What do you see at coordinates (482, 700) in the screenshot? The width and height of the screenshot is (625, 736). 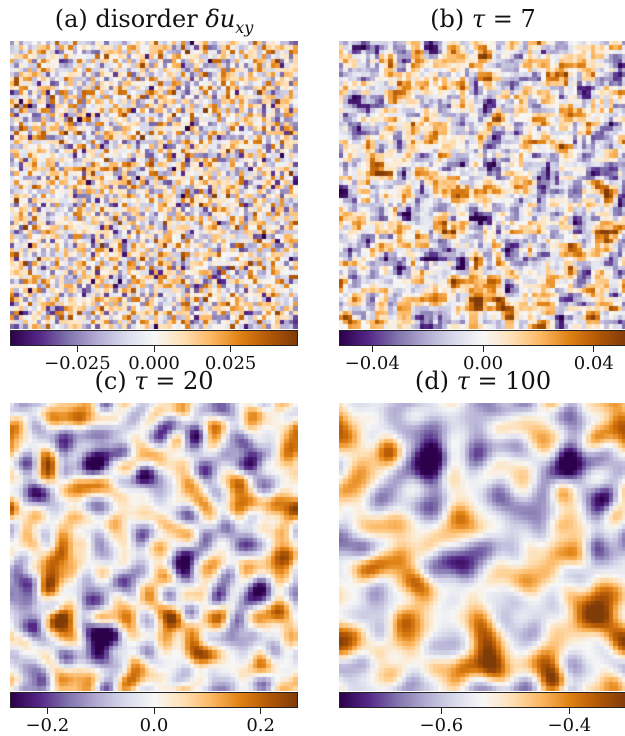 I see `colorbar-d` at bounding box center [482, 700].